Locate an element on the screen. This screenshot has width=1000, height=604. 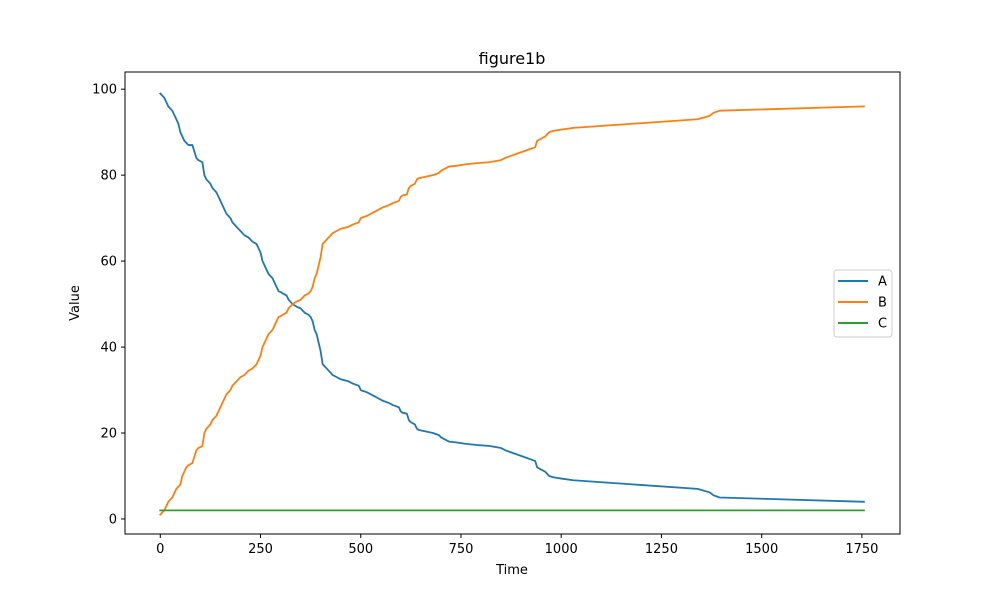
x-tick-label: 500 is located at coordinates (360, 549).